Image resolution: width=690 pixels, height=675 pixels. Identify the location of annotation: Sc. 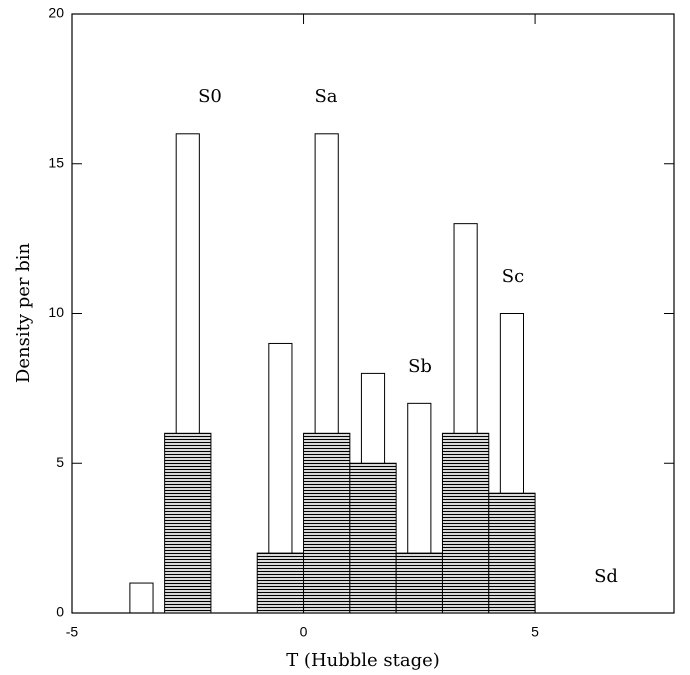
(513, 276).